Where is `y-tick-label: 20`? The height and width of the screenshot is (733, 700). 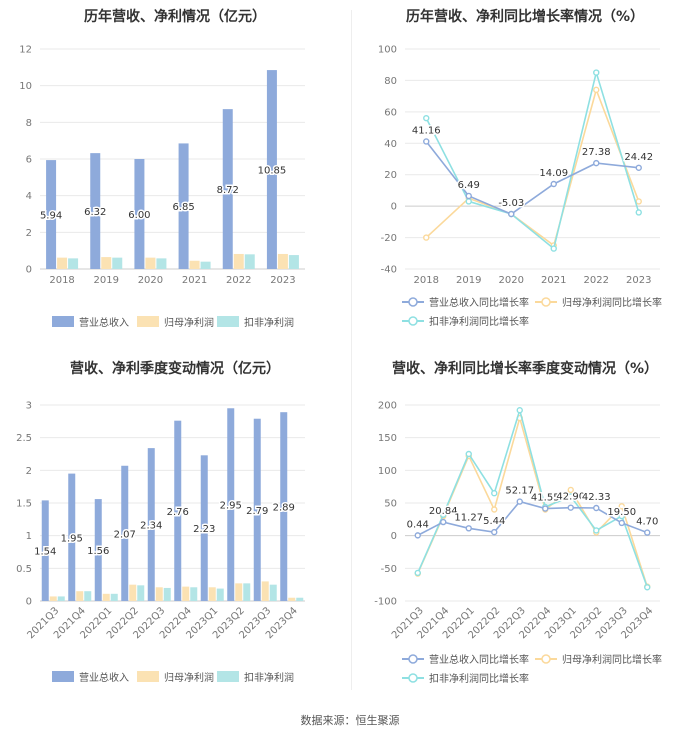
y-tick-label: 20 is located at coordinates (390, 175).